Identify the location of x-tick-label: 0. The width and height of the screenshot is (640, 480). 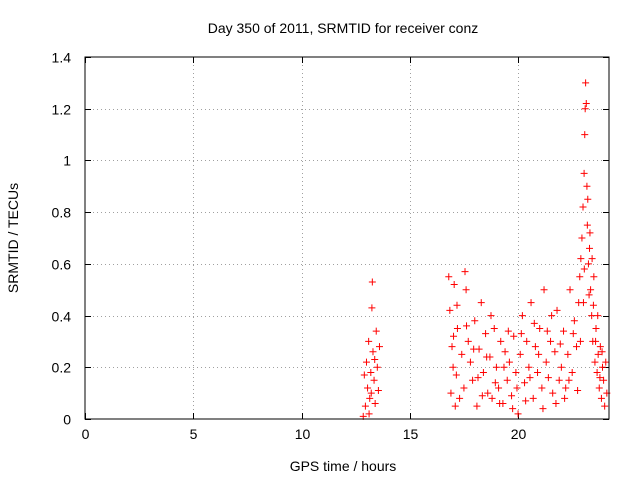
(86, 434).